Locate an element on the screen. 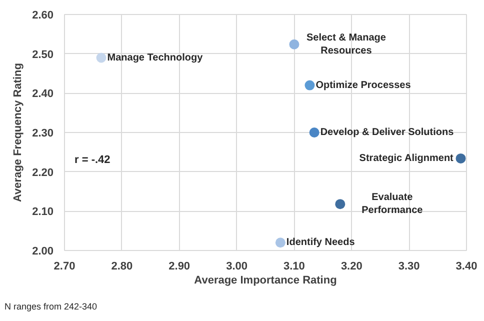 This screenshot has width=484, height=321. x-tick-label: 3.40 is located at coordinates (467, 266).